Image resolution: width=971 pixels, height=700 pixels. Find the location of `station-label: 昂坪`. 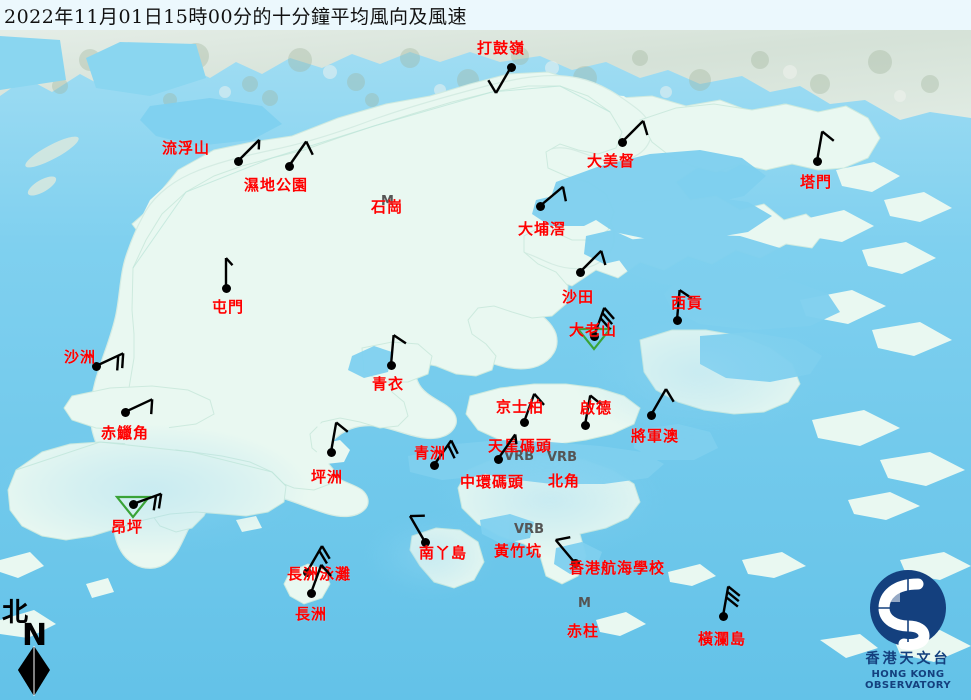

station-label: 昂坪 is located at coordinates (127, 527).